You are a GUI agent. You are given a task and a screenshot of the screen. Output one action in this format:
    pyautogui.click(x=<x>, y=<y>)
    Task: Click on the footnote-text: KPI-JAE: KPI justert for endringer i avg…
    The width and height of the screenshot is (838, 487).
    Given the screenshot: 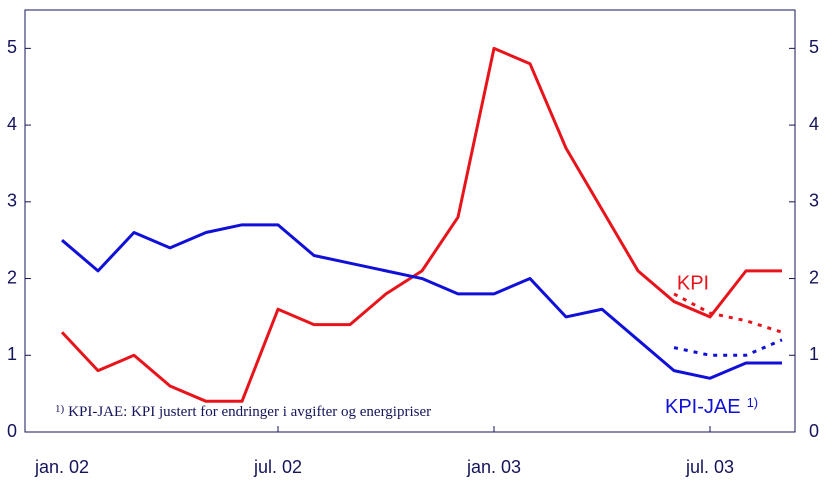 What is the action you would take?
    pyautogui.click(x=249, y=412)
    